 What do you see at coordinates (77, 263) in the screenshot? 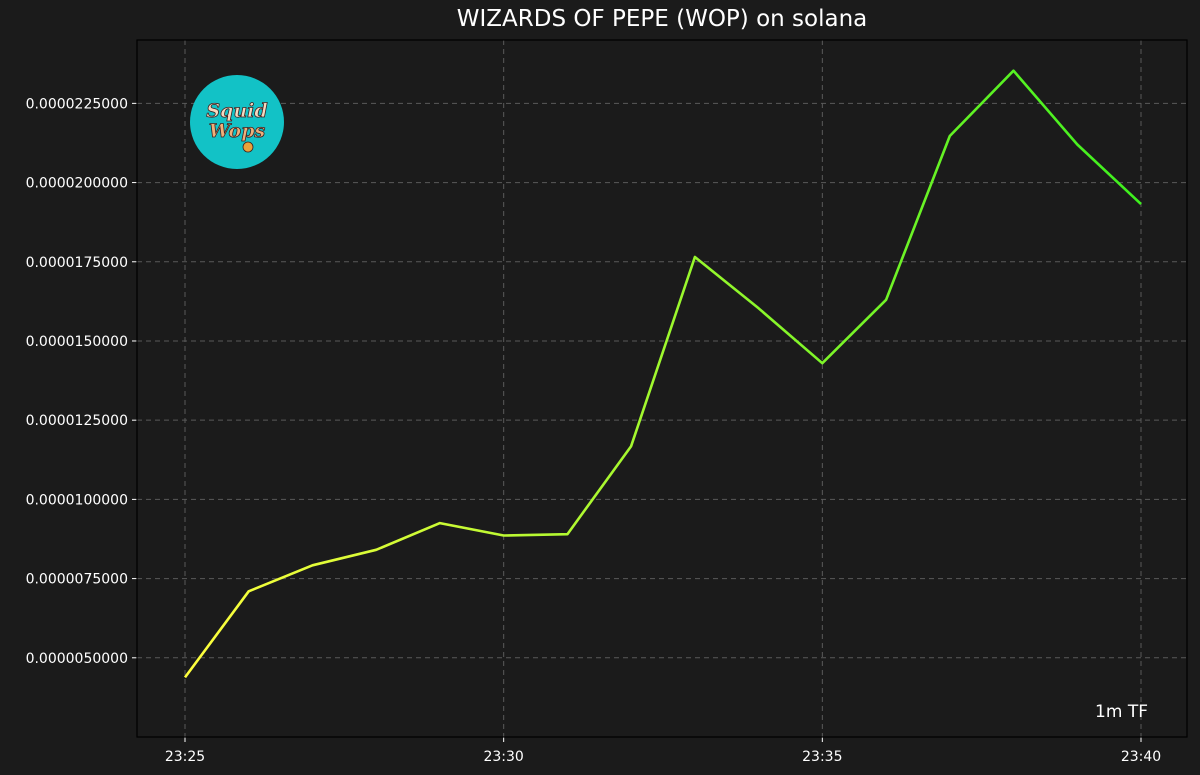
I see `y-tick-label: 0.0000175000` at bounding box center [77, 263].